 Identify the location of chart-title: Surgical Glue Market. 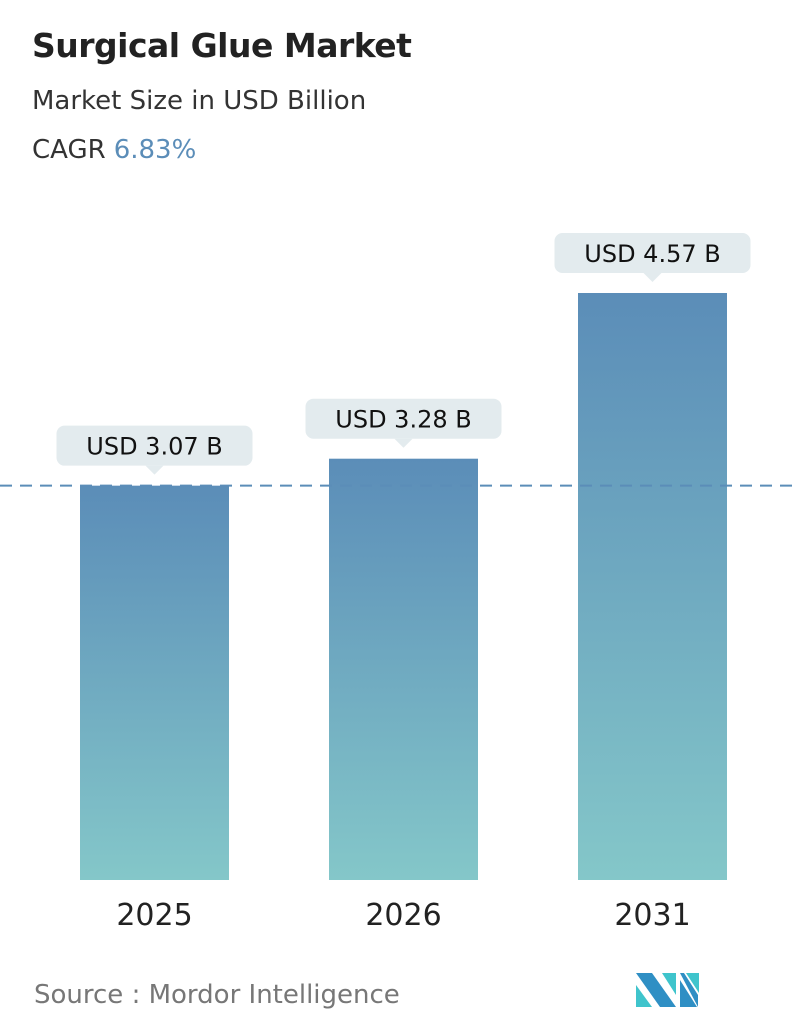
(222, 45).